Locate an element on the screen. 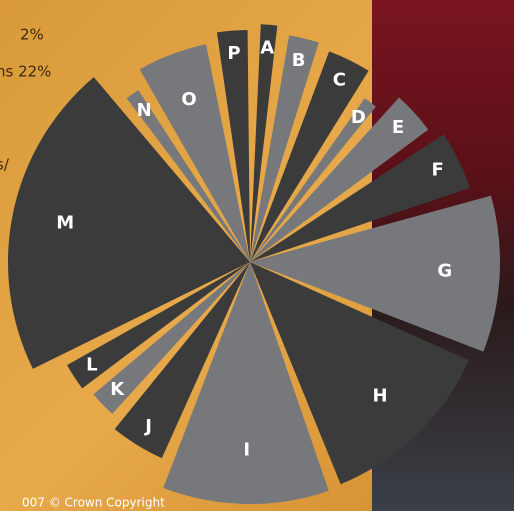 The height and width of the screenshot is (511, 514). slice-label: F is located at coordinates (438, 169).